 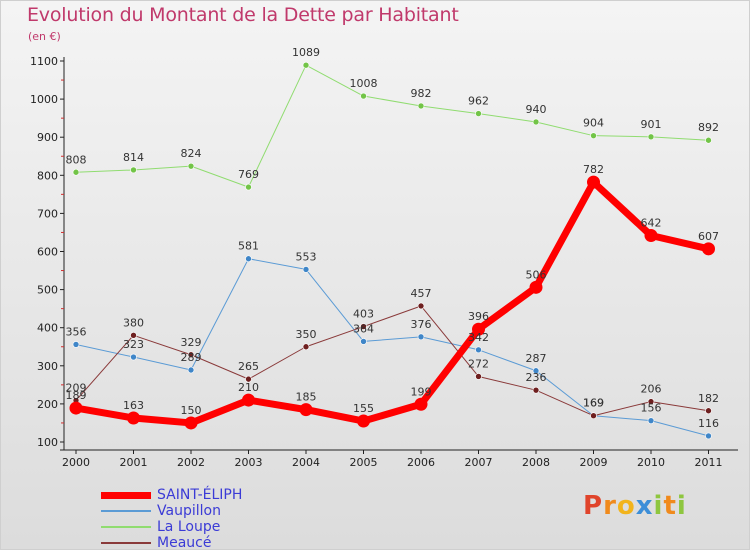 I want to click on x-tick-label: 2009, so click(x=594, y=462).